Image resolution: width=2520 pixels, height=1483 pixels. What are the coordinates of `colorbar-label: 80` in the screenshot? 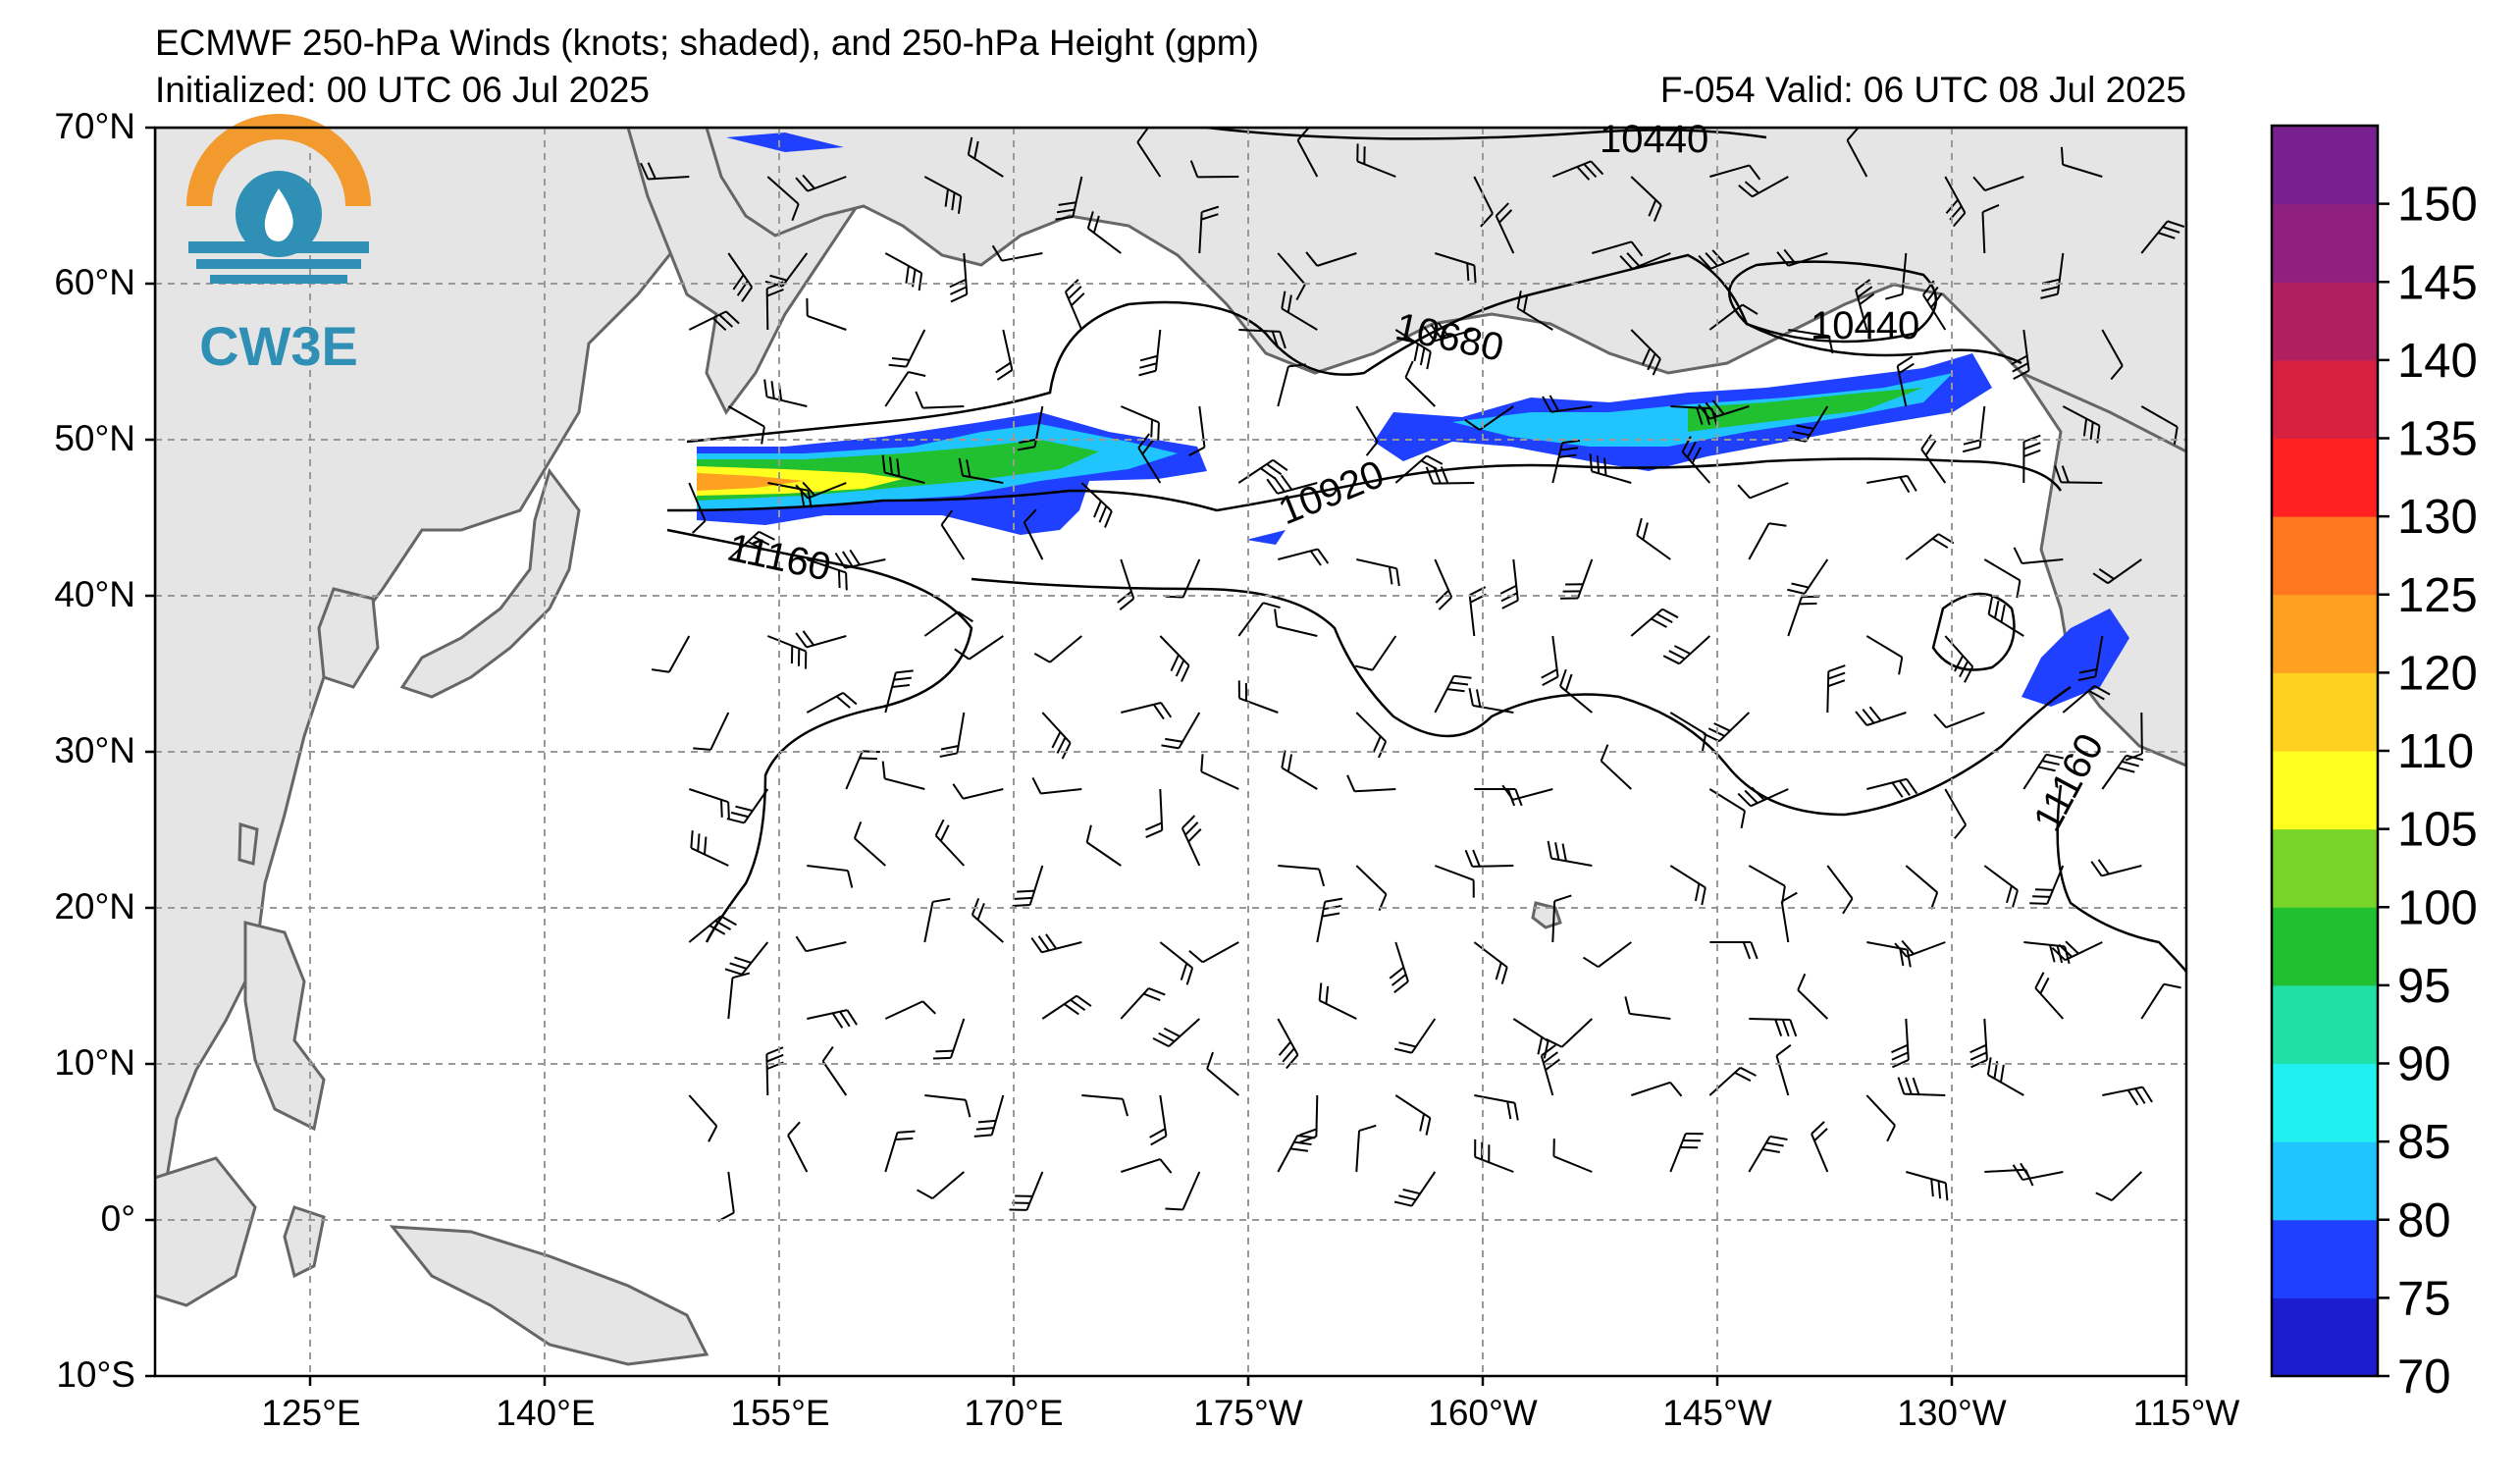 It's located at (2424, 1221).